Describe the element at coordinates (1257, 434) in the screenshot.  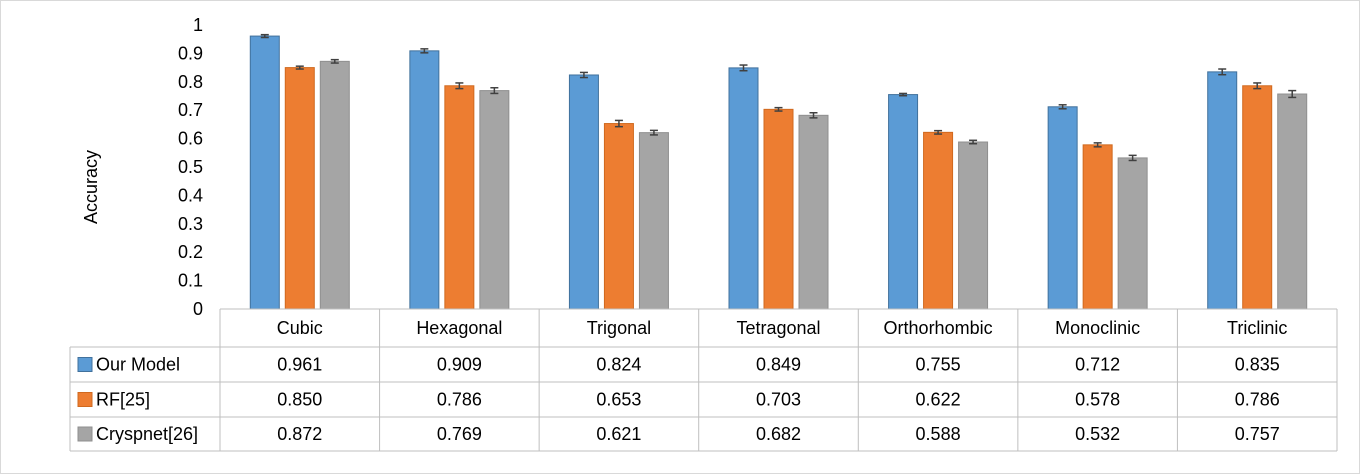
I see `data-label: 0.757` at that location.